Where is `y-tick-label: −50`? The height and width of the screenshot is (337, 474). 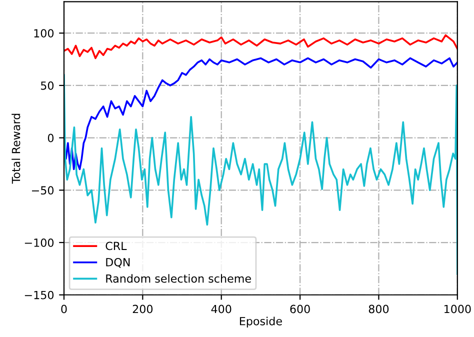 y-tick-label: −50 is located at coordinates (43, 190).